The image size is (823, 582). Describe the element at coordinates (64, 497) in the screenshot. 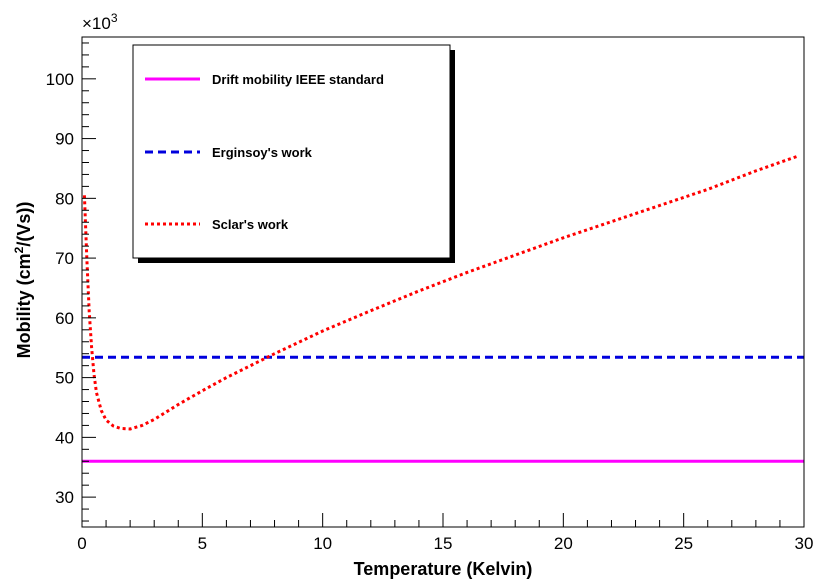

I see `y-tick-label: 30` at that location.